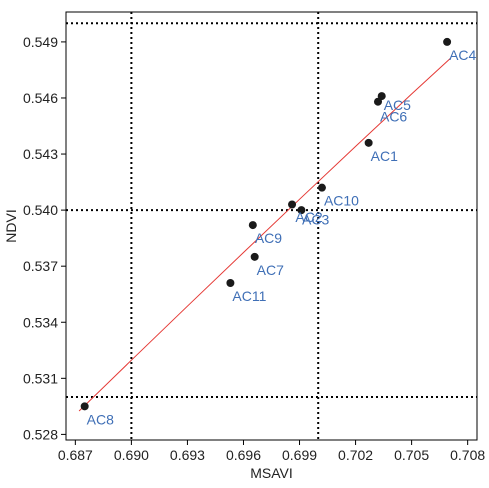  Describe the element at coordinates (44, 238) in the screenshot. I see `y-axis-ticks: 0.528 0.531 0.534 0.537 0.540 0.543 0.546 0.549` at that location.